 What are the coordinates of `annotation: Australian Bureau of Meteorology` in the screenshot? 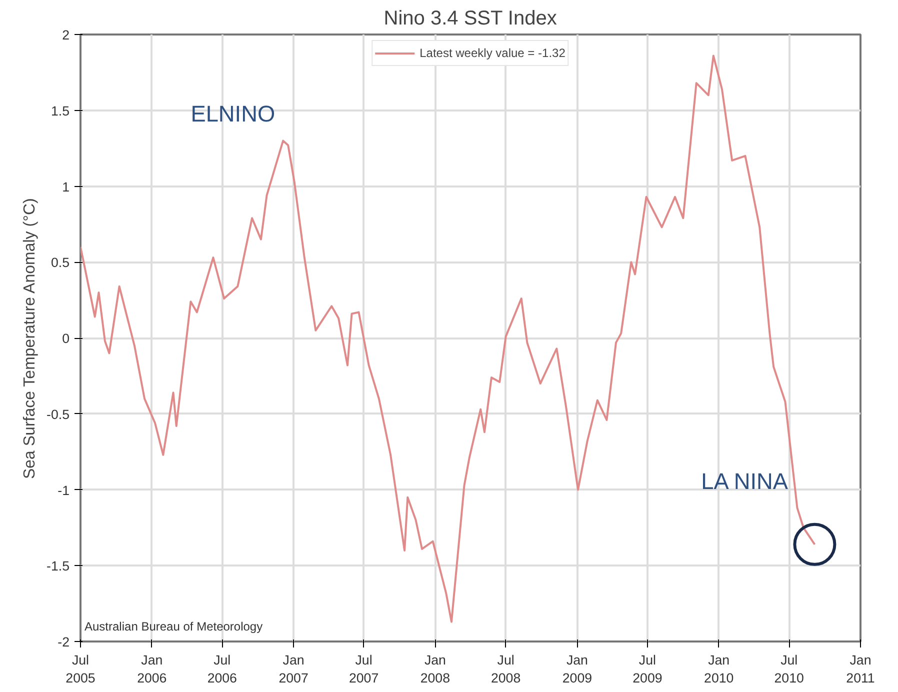 It's located at (173, 627).